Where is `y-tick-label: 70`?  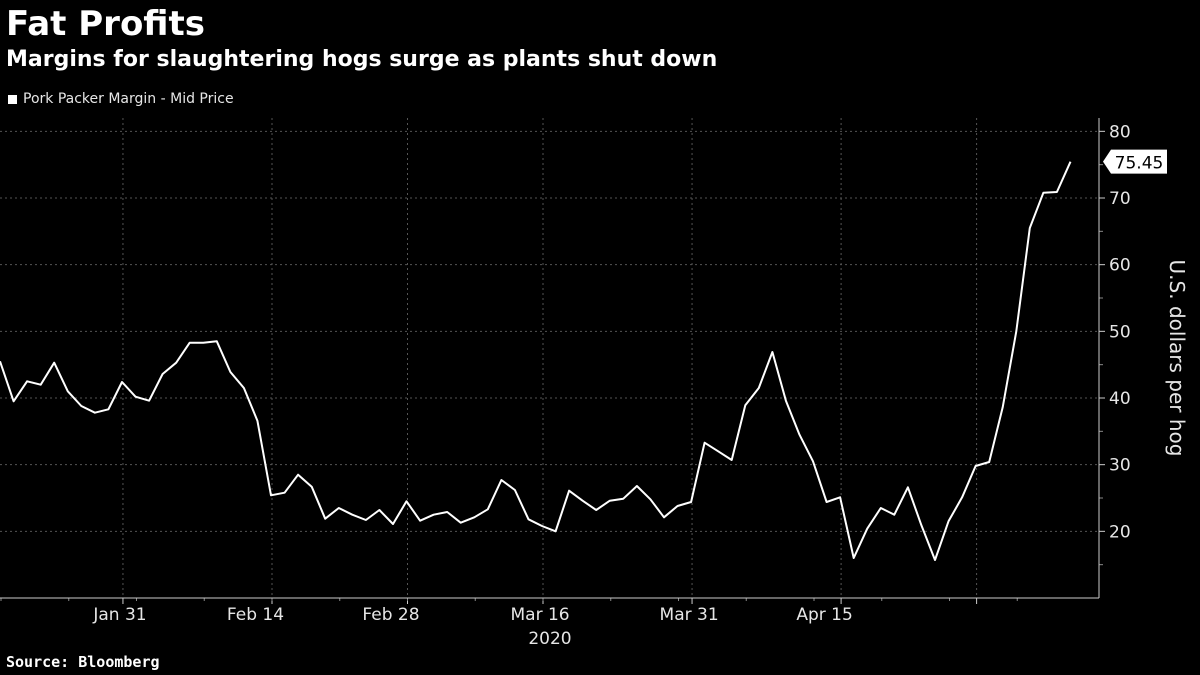 y-tick-label: 70 is located at coordinates (1120, 199).